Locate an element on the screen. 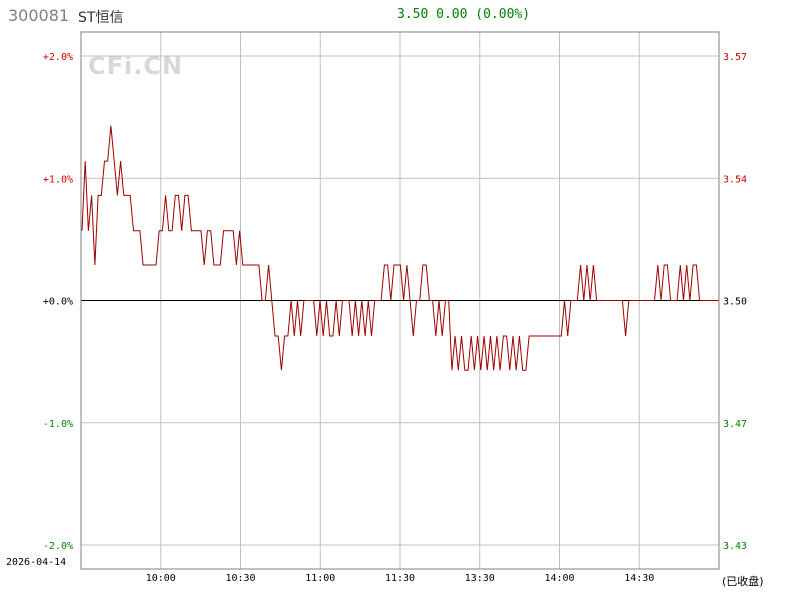  x-tick-label: 13:30 is located at coordinates (480, 578).